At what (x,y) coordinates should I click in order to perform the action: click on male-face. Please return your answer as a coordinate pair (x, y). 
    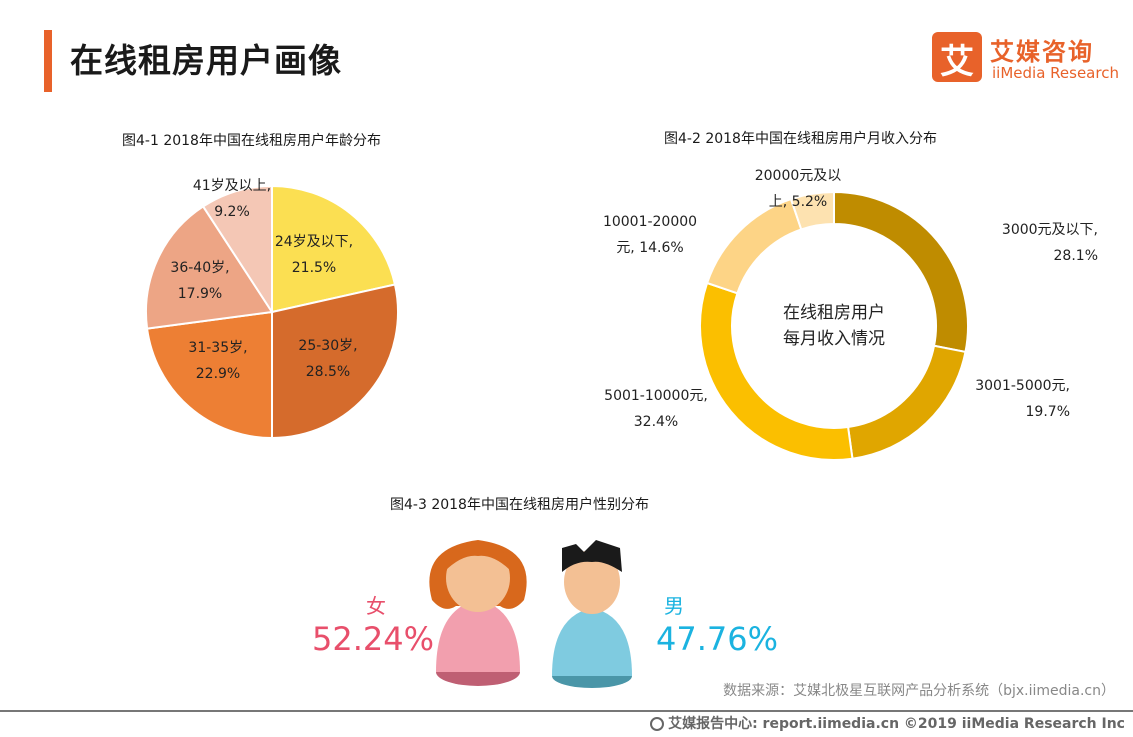
    Looking at the image, I should click on (592, 582).